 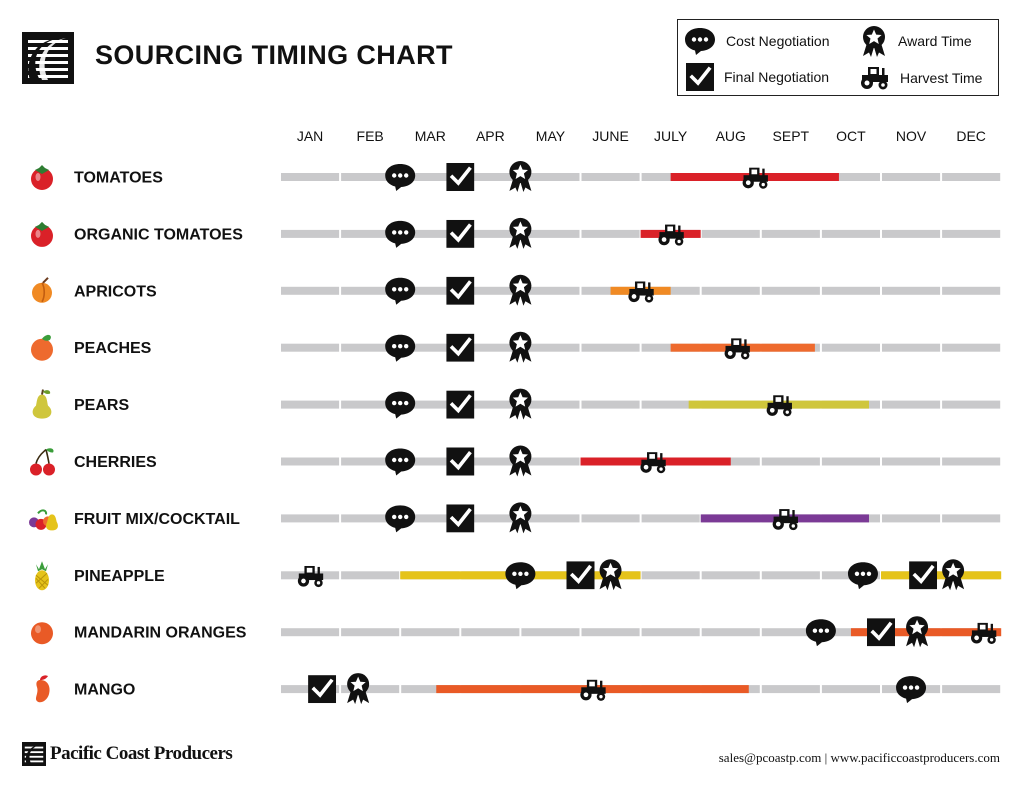 What do you see at coordinates (516, 404) in the screenshot?
I see `row-pears: PEARS` at bounding box center [516, 404].